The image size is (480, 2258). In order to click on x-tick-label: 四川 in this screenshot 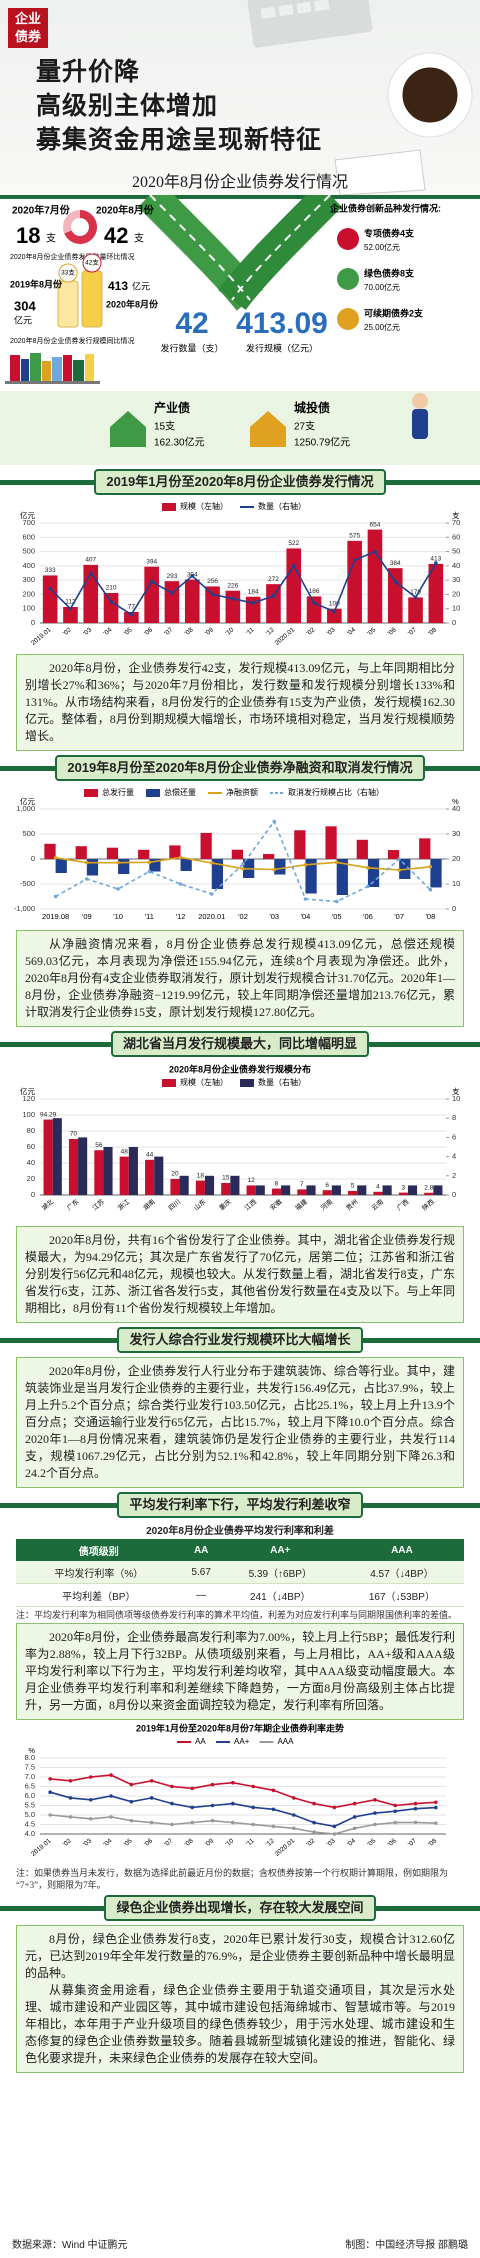, I will do `click(174, 1205)`.